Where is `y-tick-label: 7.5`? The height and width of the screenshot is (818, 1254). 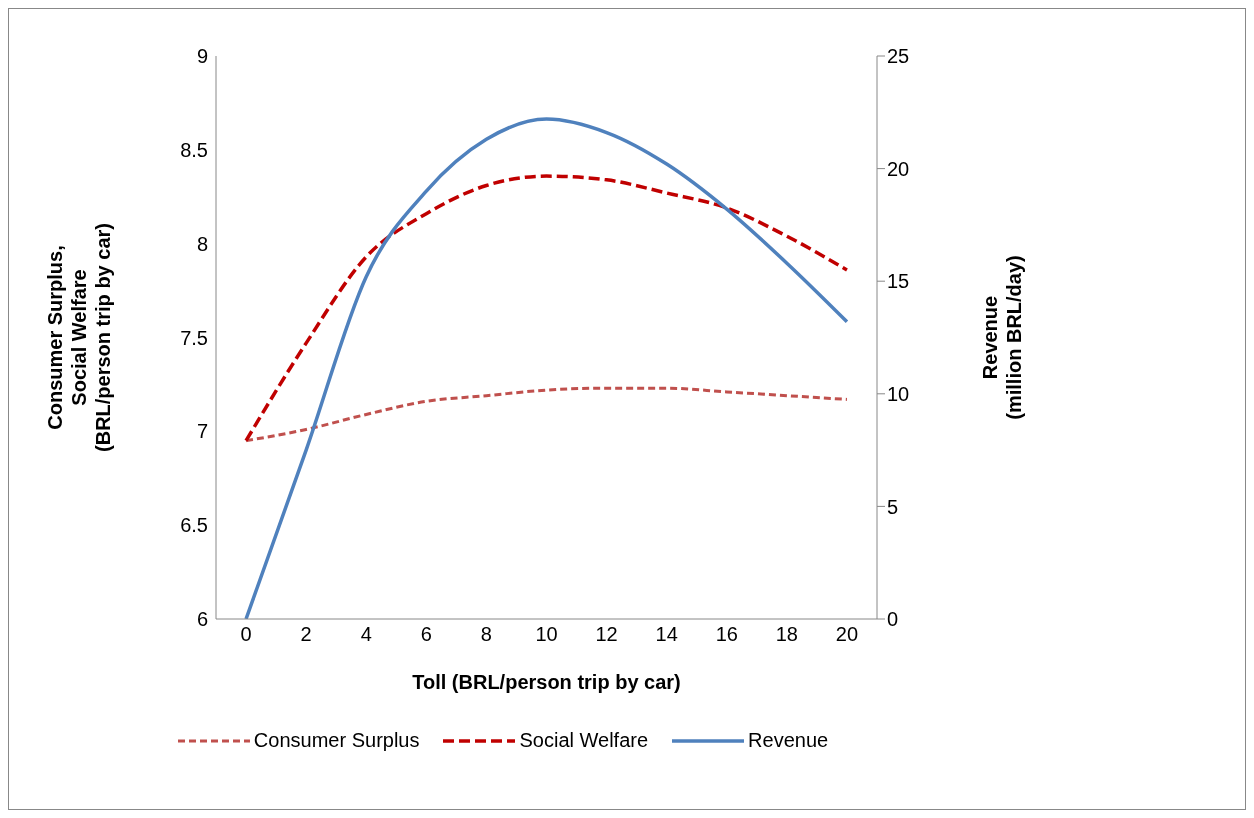 y-tick-label: 7.5 is located at coordinates (194, 337).